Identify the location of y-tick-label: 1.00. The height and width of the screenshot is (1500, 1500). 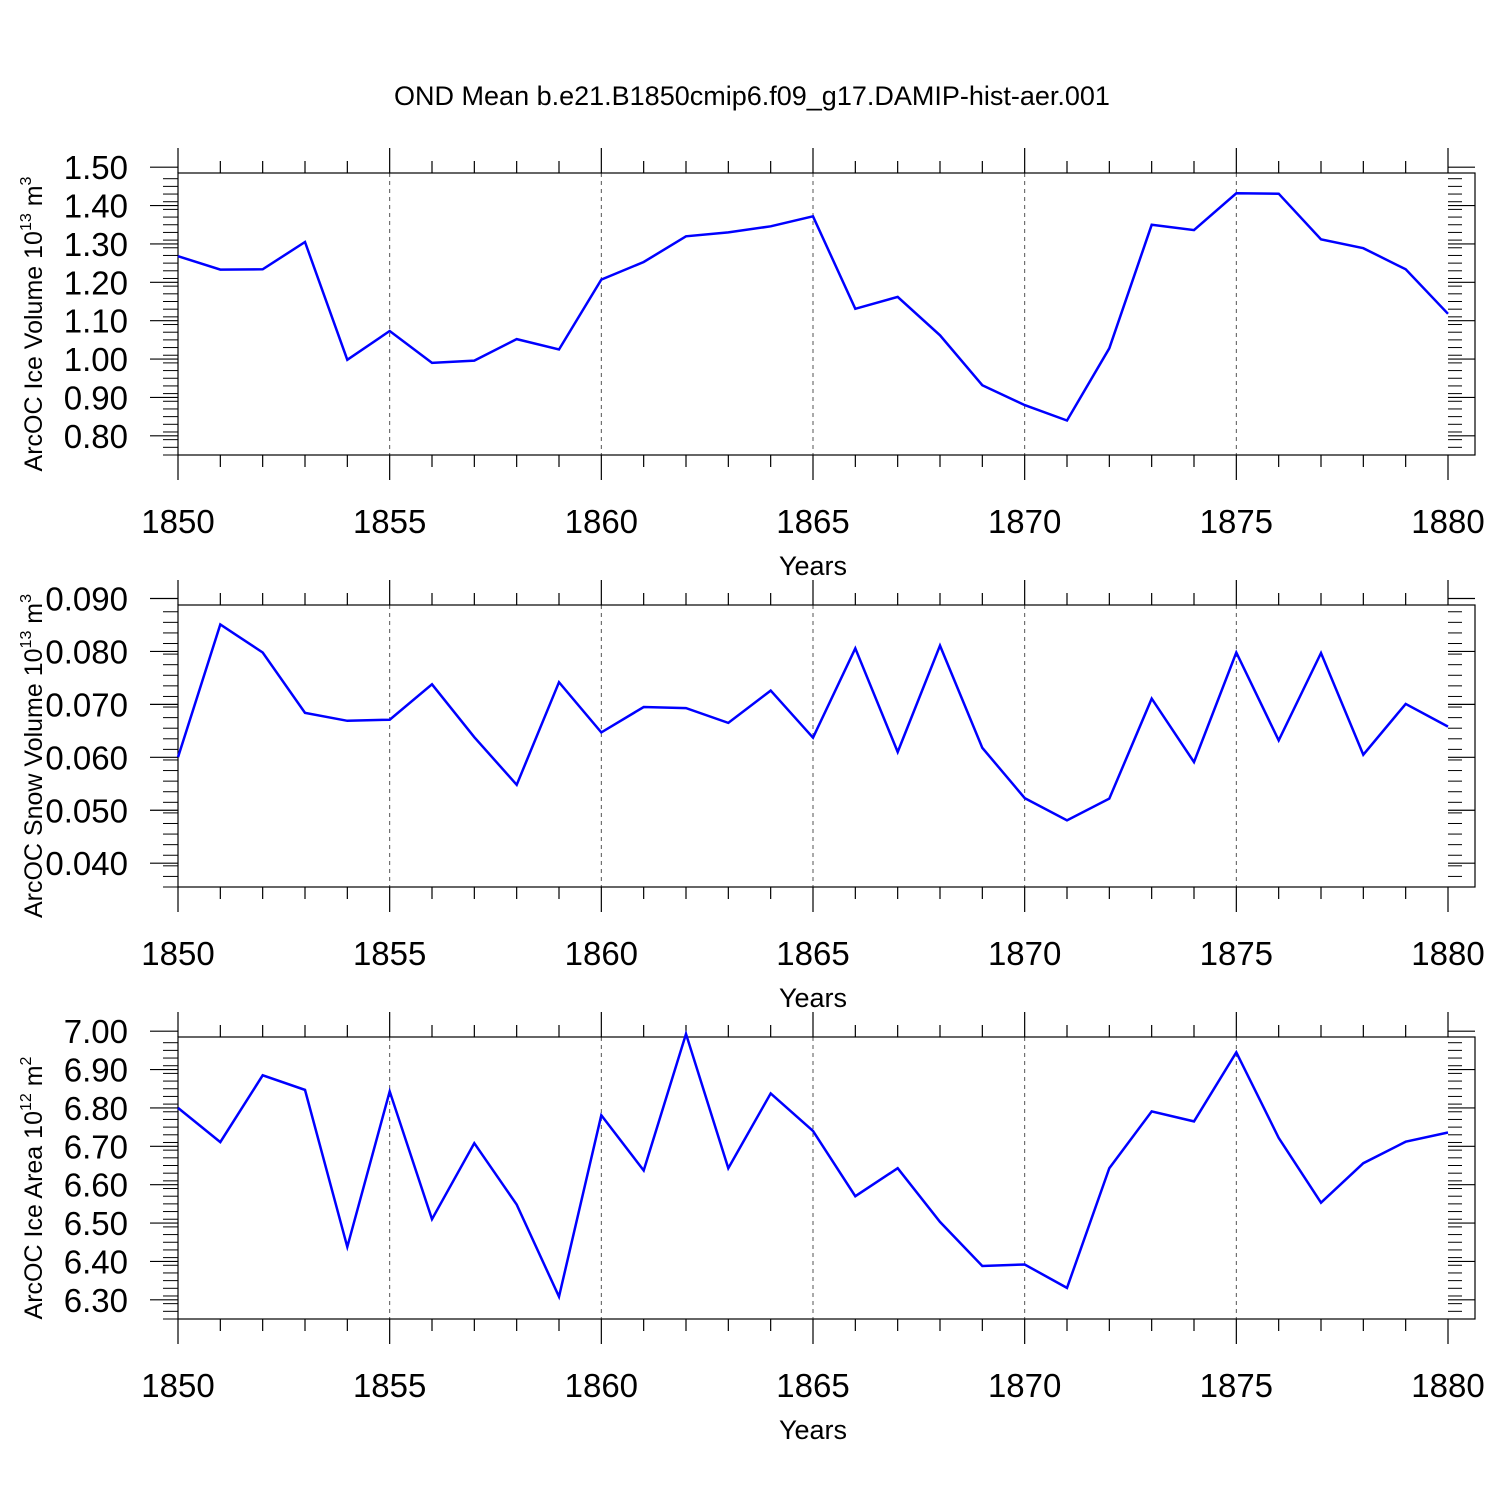
(96, 359).